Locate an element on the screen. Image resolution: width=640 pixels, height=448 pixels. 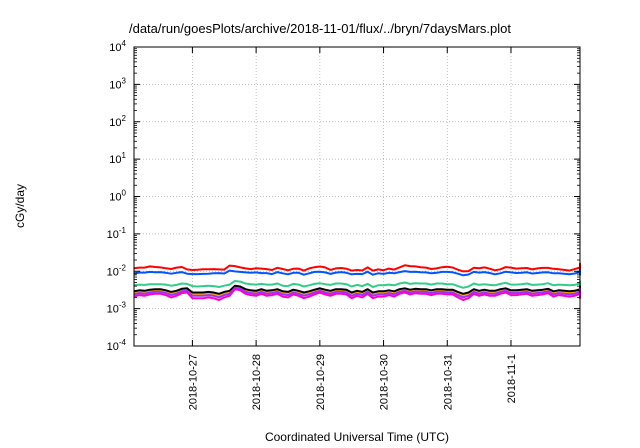
y-tick-label: 10³ is located at coordinates (117, 83).